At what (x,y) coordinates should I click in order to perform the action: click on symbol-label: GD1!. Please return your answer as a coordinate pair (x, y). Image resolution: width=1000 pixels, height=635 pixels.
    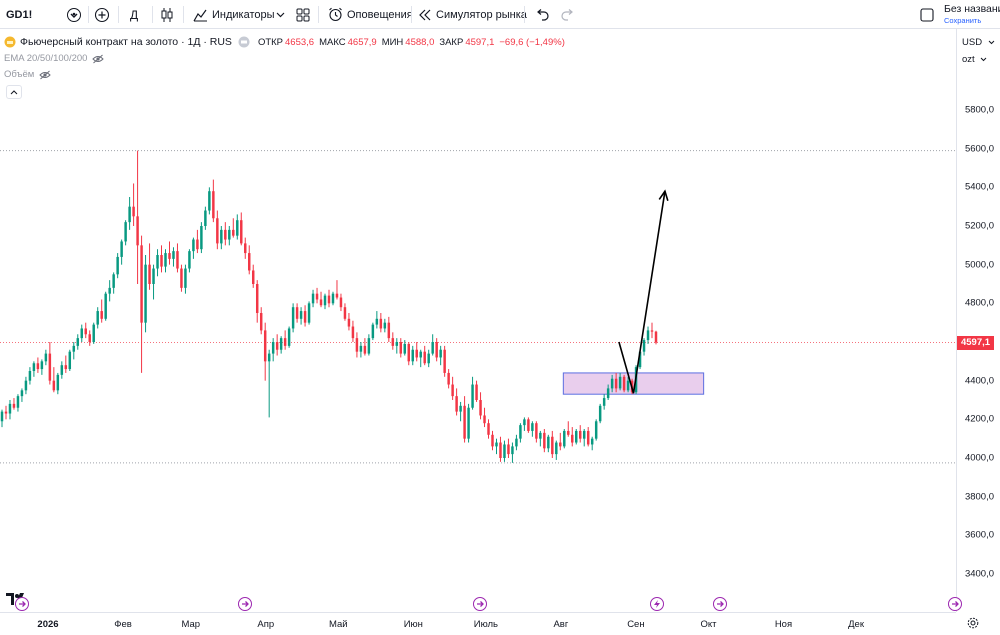
    Looking at the image, I should click on (19, 14).